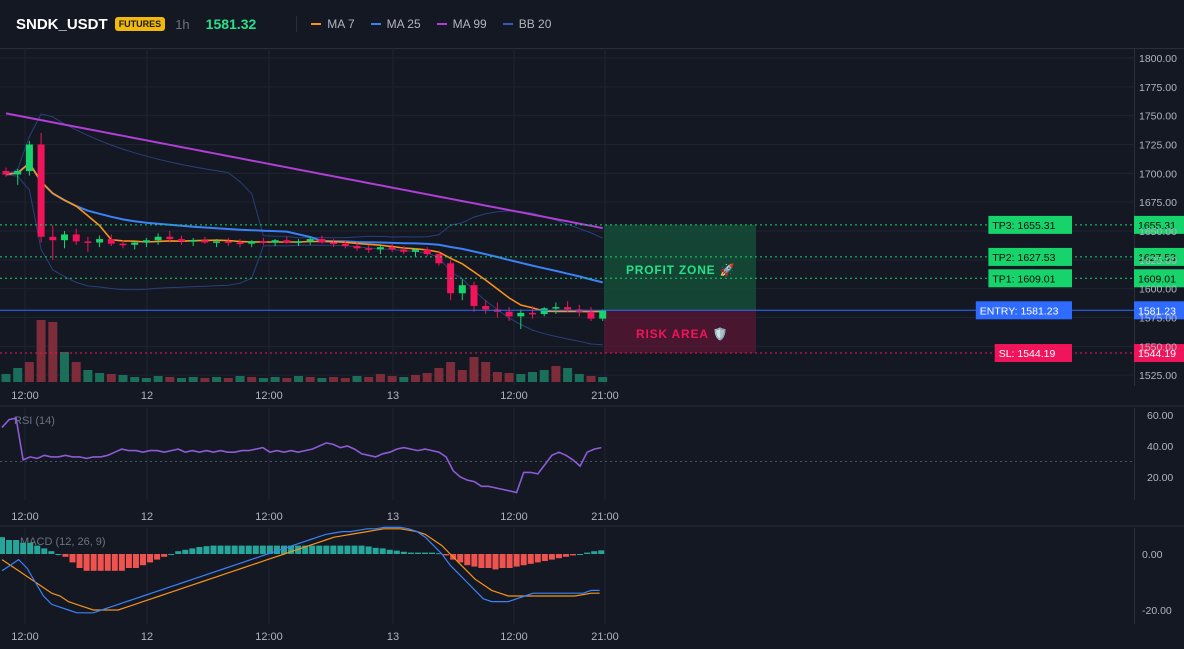  What do you see at coordinates (680, 332) in the screenshot?
I see `risk-area` at bounding box center [680, 332].